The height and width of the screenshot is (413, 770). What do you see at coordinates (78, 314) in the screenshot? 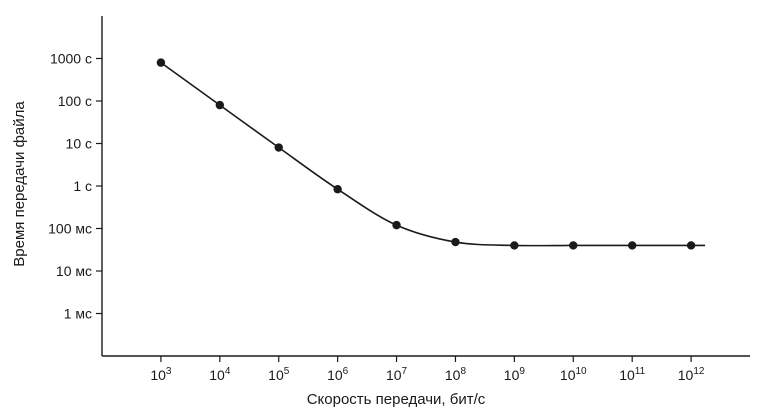
I see `y-tick-label: 1 мс` at bounding box center [78, 314].